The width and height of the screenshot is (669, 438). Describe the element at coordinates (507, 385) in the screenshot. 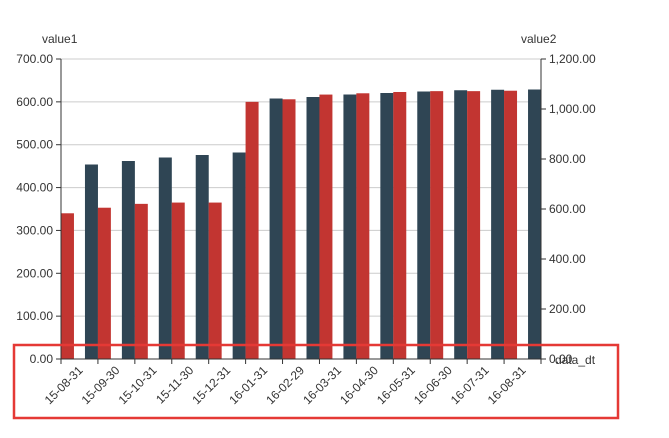

I see `x-tick-label: 16-08-31` at that location.